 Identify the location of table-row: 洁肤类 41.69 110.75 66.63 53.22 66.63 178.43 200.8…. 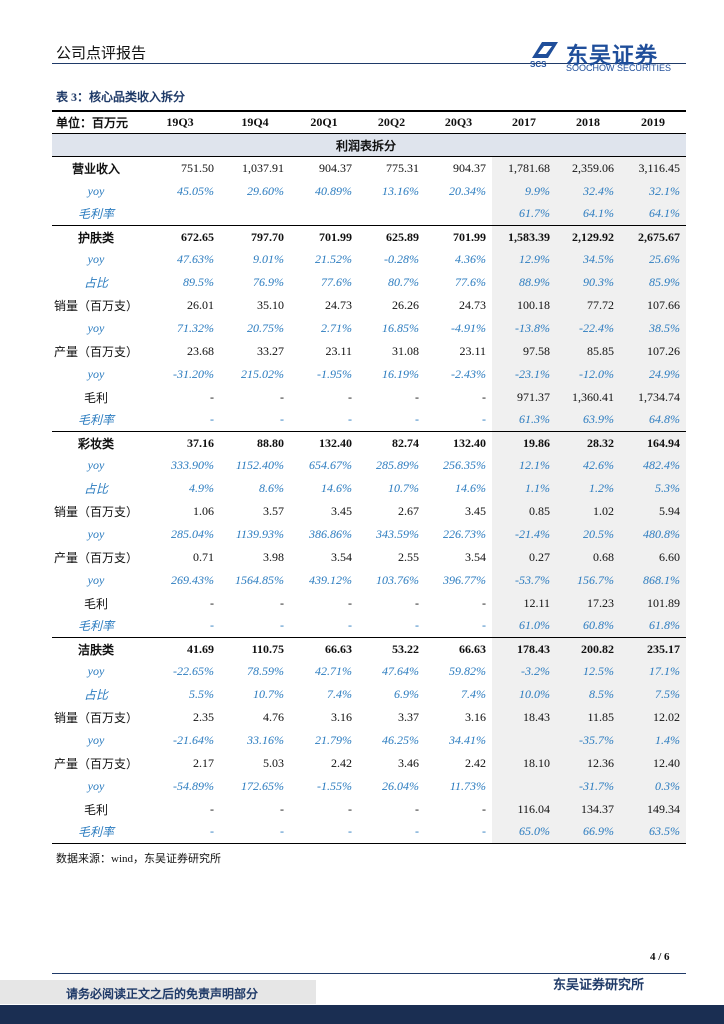
(369, 648).